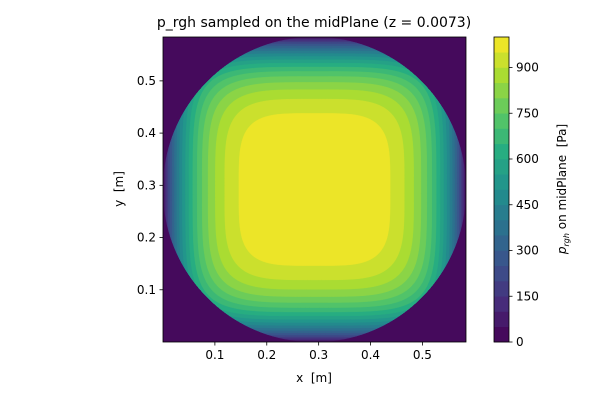 The height and width of the screenshot is (400, 600). What do you see at coordinates (527, 205) in the screenshot?
I see `colorbar-tick-label: 450` at bounding box center [527, 205].